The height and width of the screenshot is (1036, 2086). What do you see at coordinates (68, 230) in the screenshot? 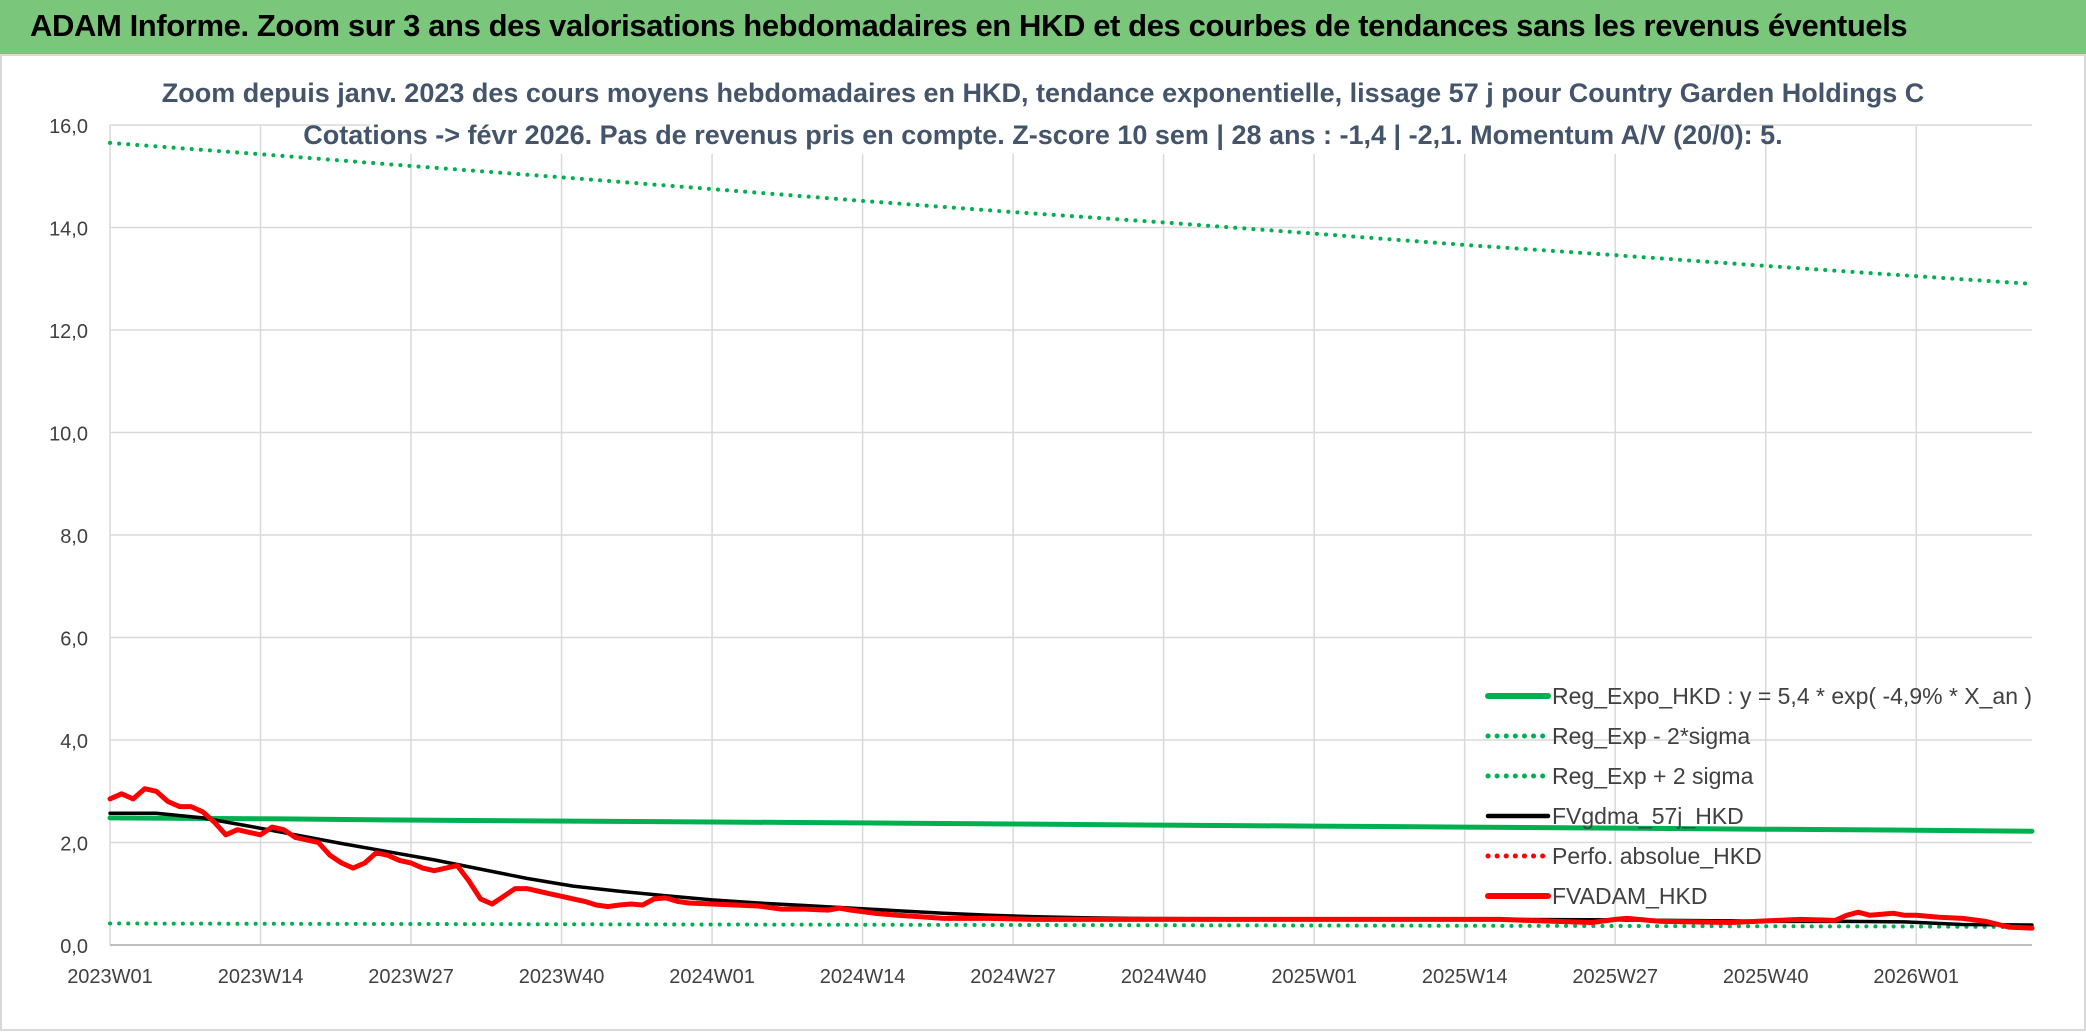
I see `y-tick-label: 14,0` at bounding box center [68, 230].